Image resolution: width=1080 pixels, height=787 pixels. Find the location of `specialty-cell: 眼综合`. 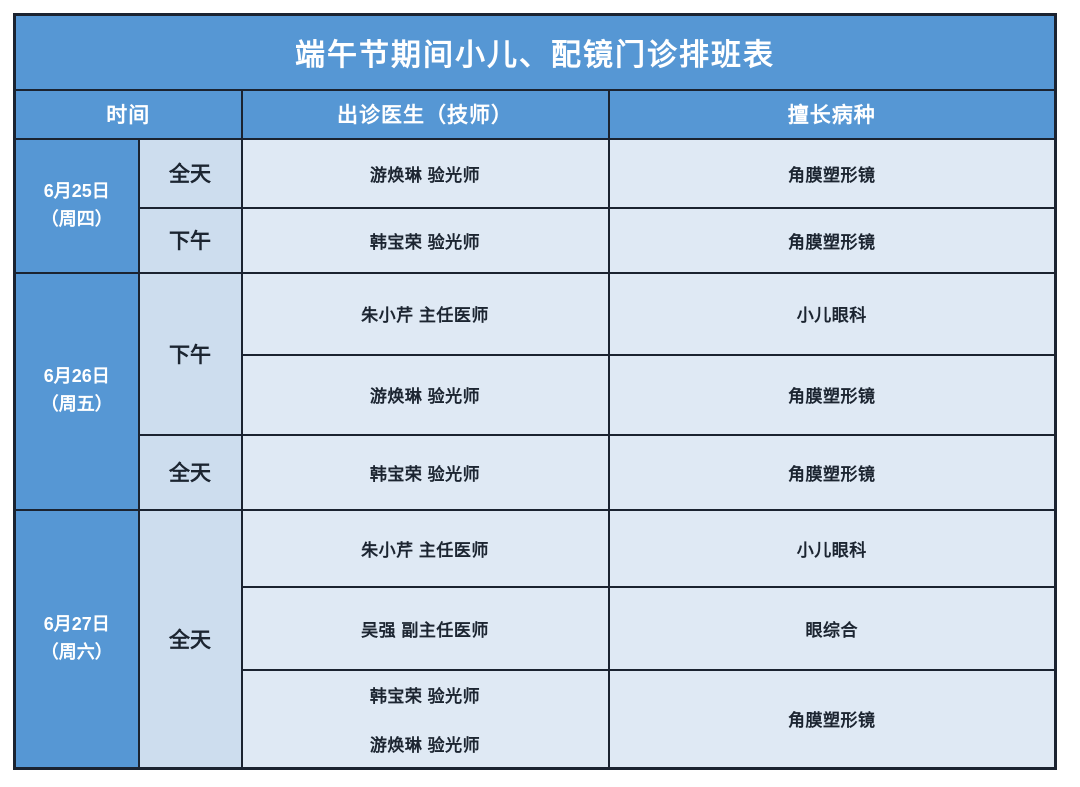

specialty-cell: 眼综合 is located at coordinates (832, 628).